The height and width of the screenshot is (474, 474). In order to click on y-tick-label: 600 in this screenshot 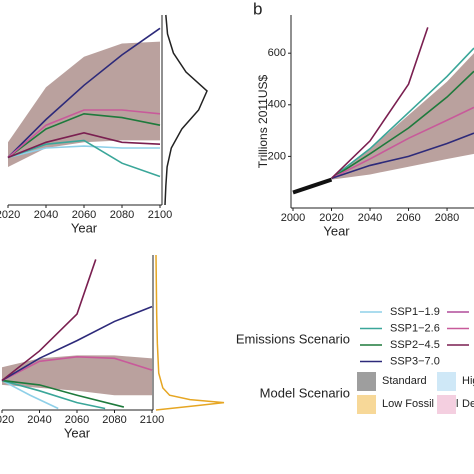, I will do `click(277, 53)`.